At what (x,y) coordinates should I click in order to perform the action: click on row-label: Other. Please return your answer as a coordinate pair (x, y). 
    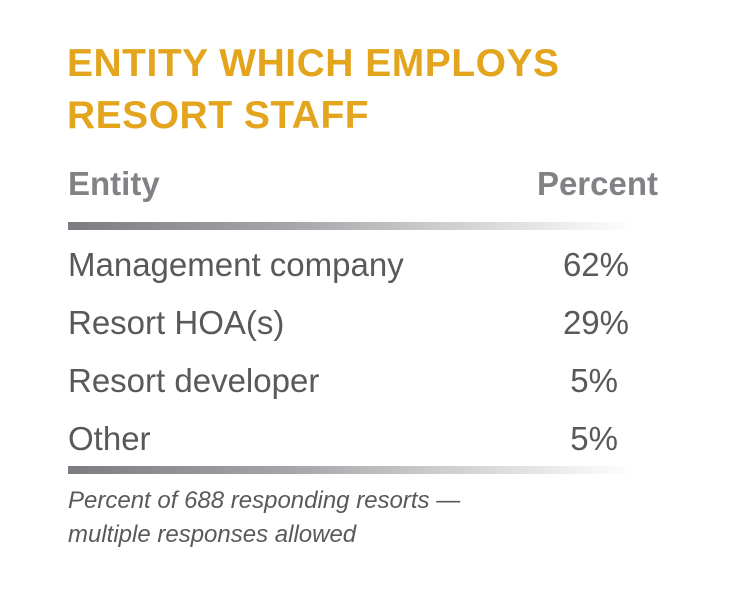
    Looking at the image, I should click on (109, 438).